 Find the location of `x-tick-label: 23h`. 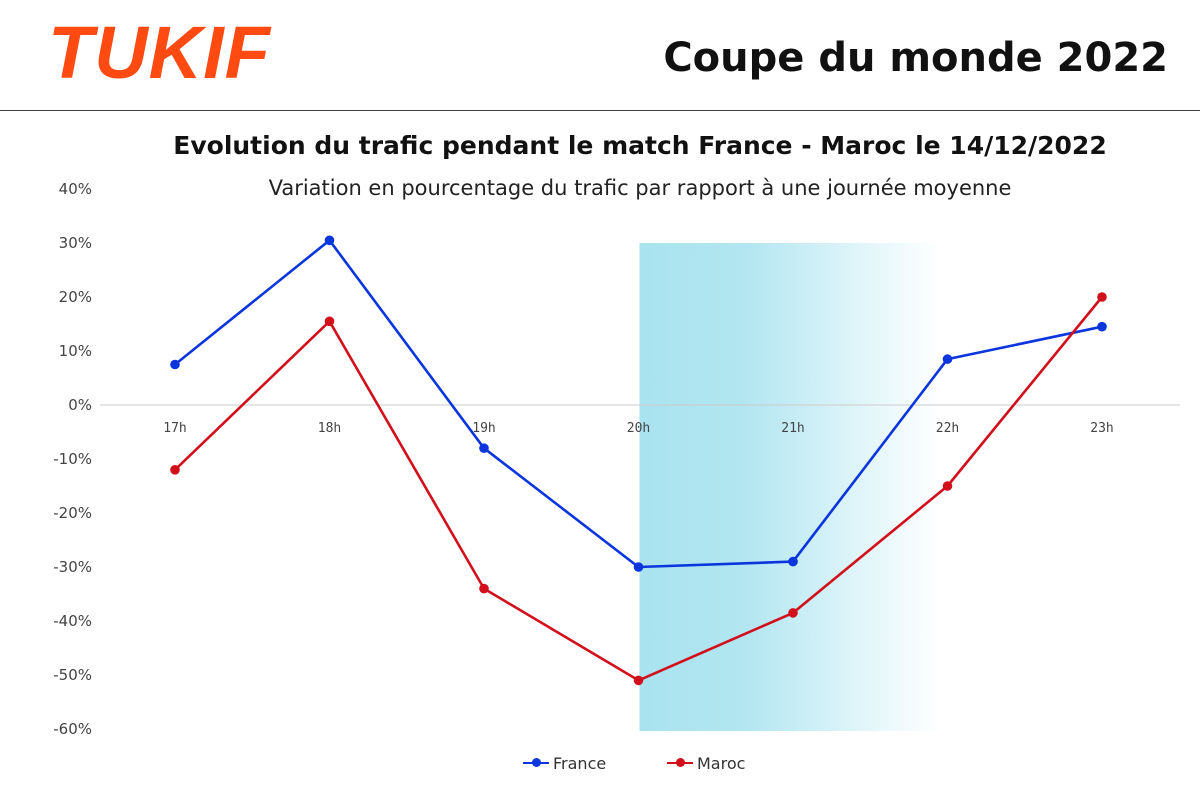

x-tick-label: 23h is located at coordinates (1101, 428).